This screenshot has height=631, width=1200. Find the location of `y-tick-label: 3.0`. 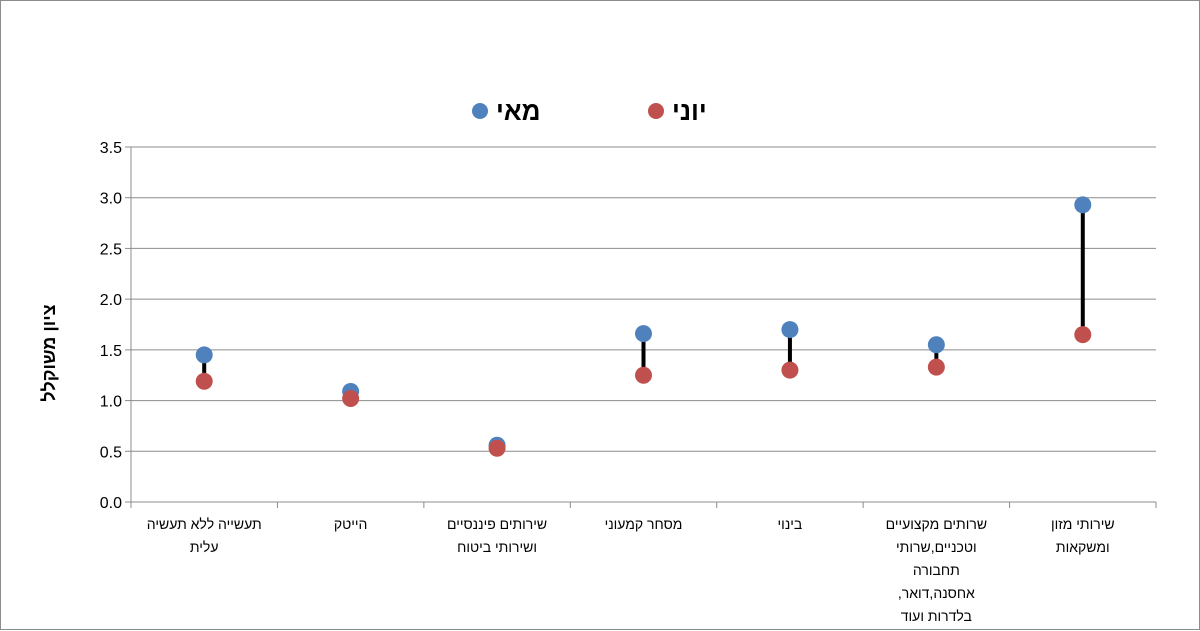

y-tick-label: 3.0 is located at coordinates (111, 199).